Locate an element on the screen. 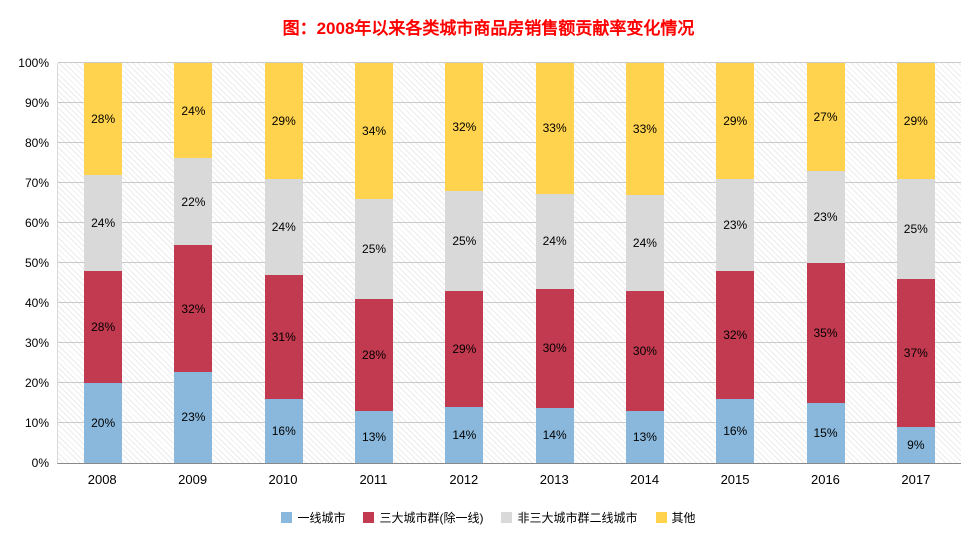  x-tick-slot: 2016 is located at coordinates (825, 479).